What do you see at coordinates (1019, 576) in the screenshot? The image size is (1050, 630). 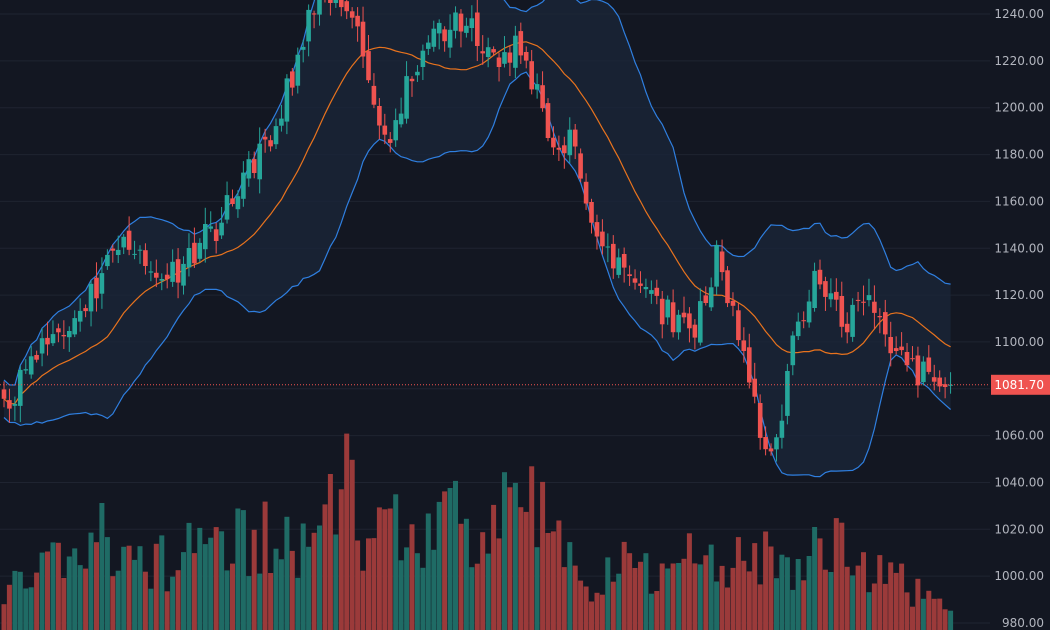 I see `y-tick-label: 1000.00` at bounding box center [1019, 576].